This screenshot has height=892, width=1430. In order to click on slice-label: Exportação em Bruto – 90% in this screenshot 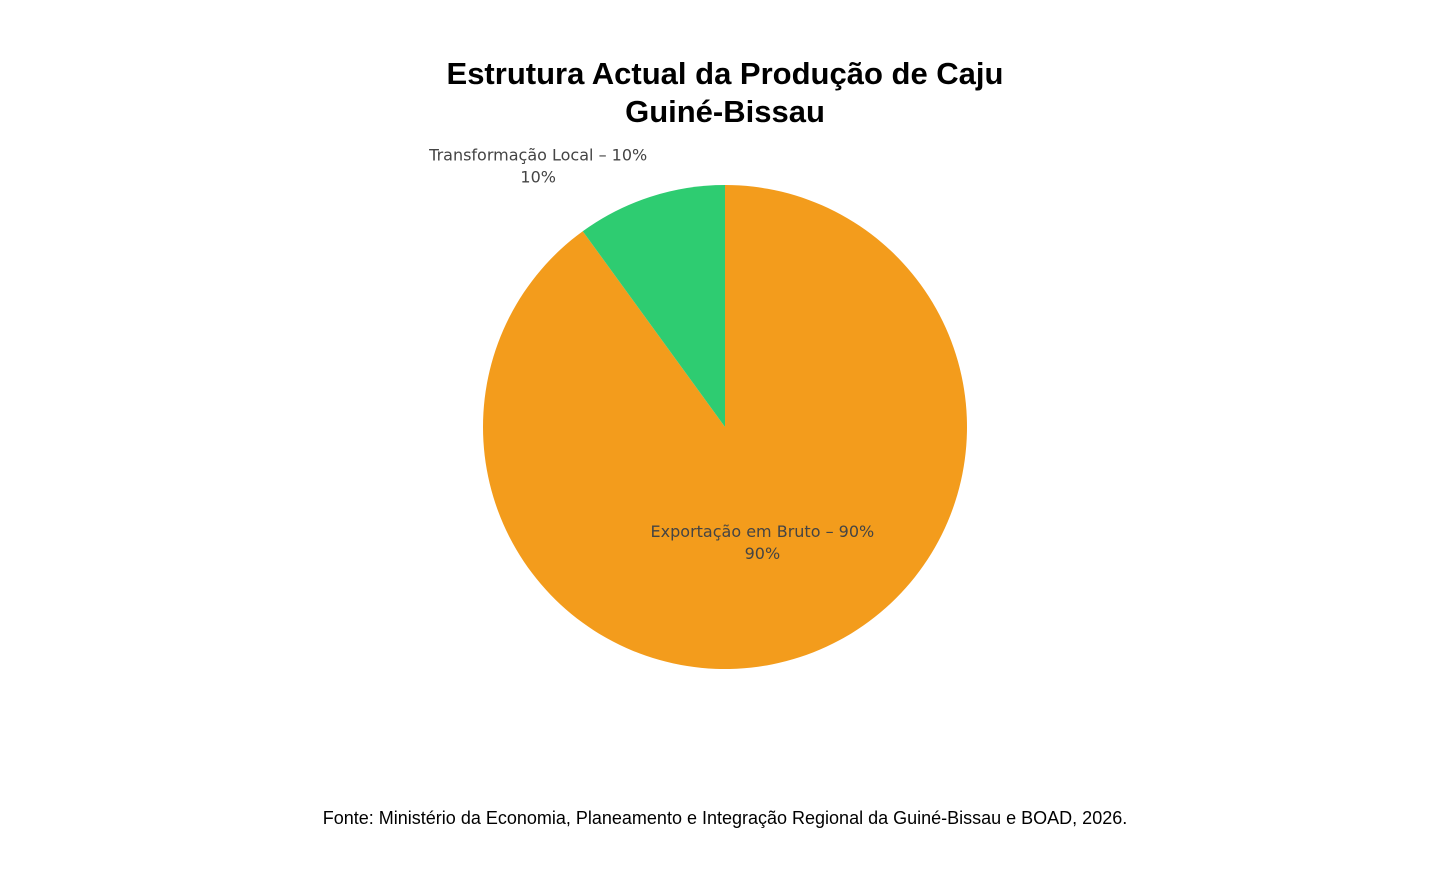, I will do `click(763, 531)`.